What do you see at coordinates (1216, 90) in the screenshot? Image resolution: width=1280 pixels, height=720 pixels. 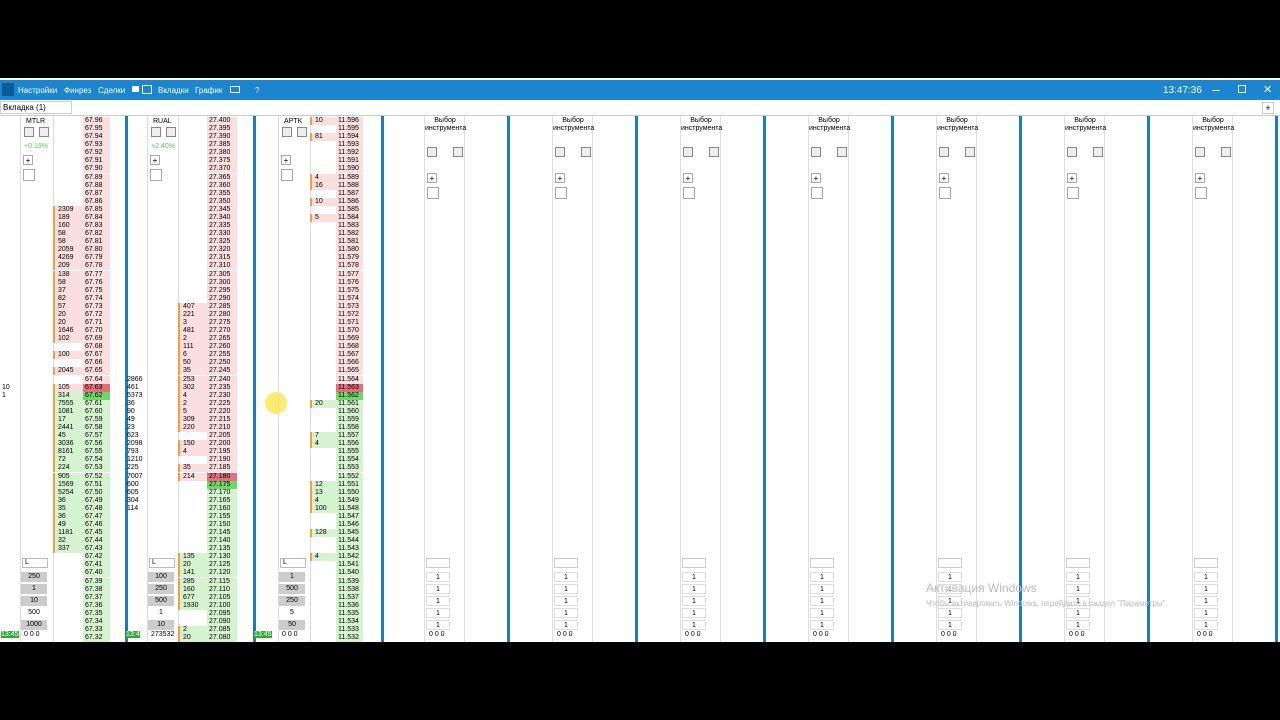 I see `window-min` at bounding box center [1216, 90].